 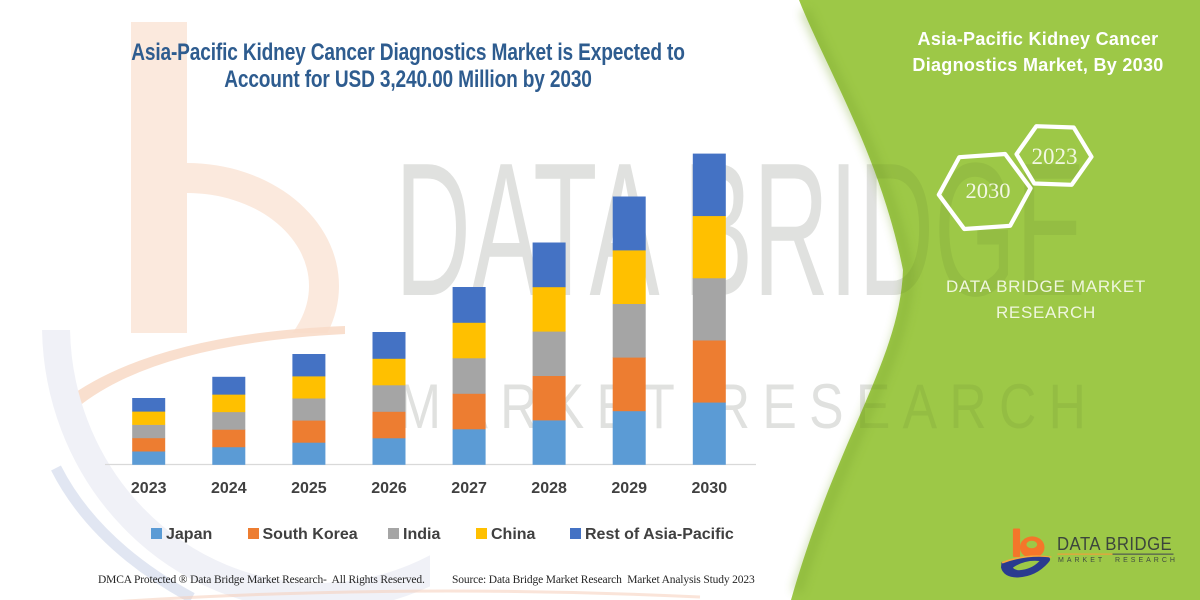 I want to click on svg-text: 2023, so click(x=1055, y=156).